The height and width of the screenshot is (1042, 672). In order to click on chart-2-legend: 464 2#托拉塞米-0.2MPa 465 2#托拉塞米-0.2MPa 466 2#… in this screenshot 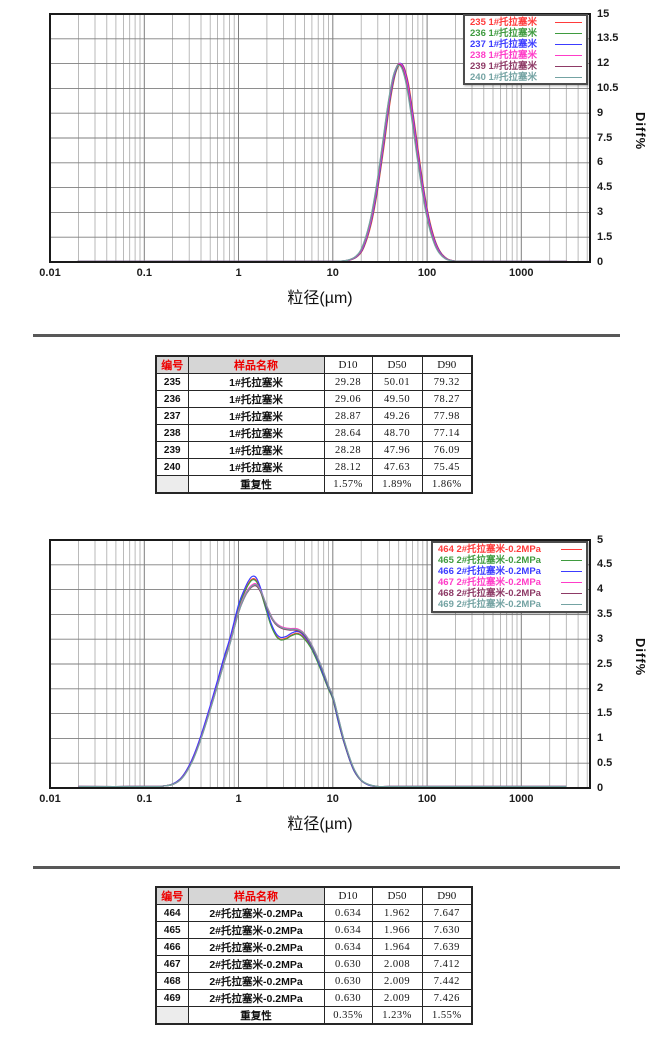, I will do `click(509, 577)`.